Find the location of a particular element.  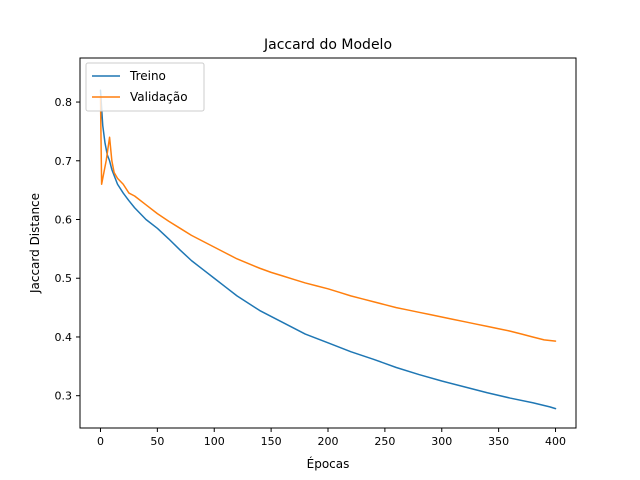

x-tick-label: 0 is located at coordinates (100, 441).